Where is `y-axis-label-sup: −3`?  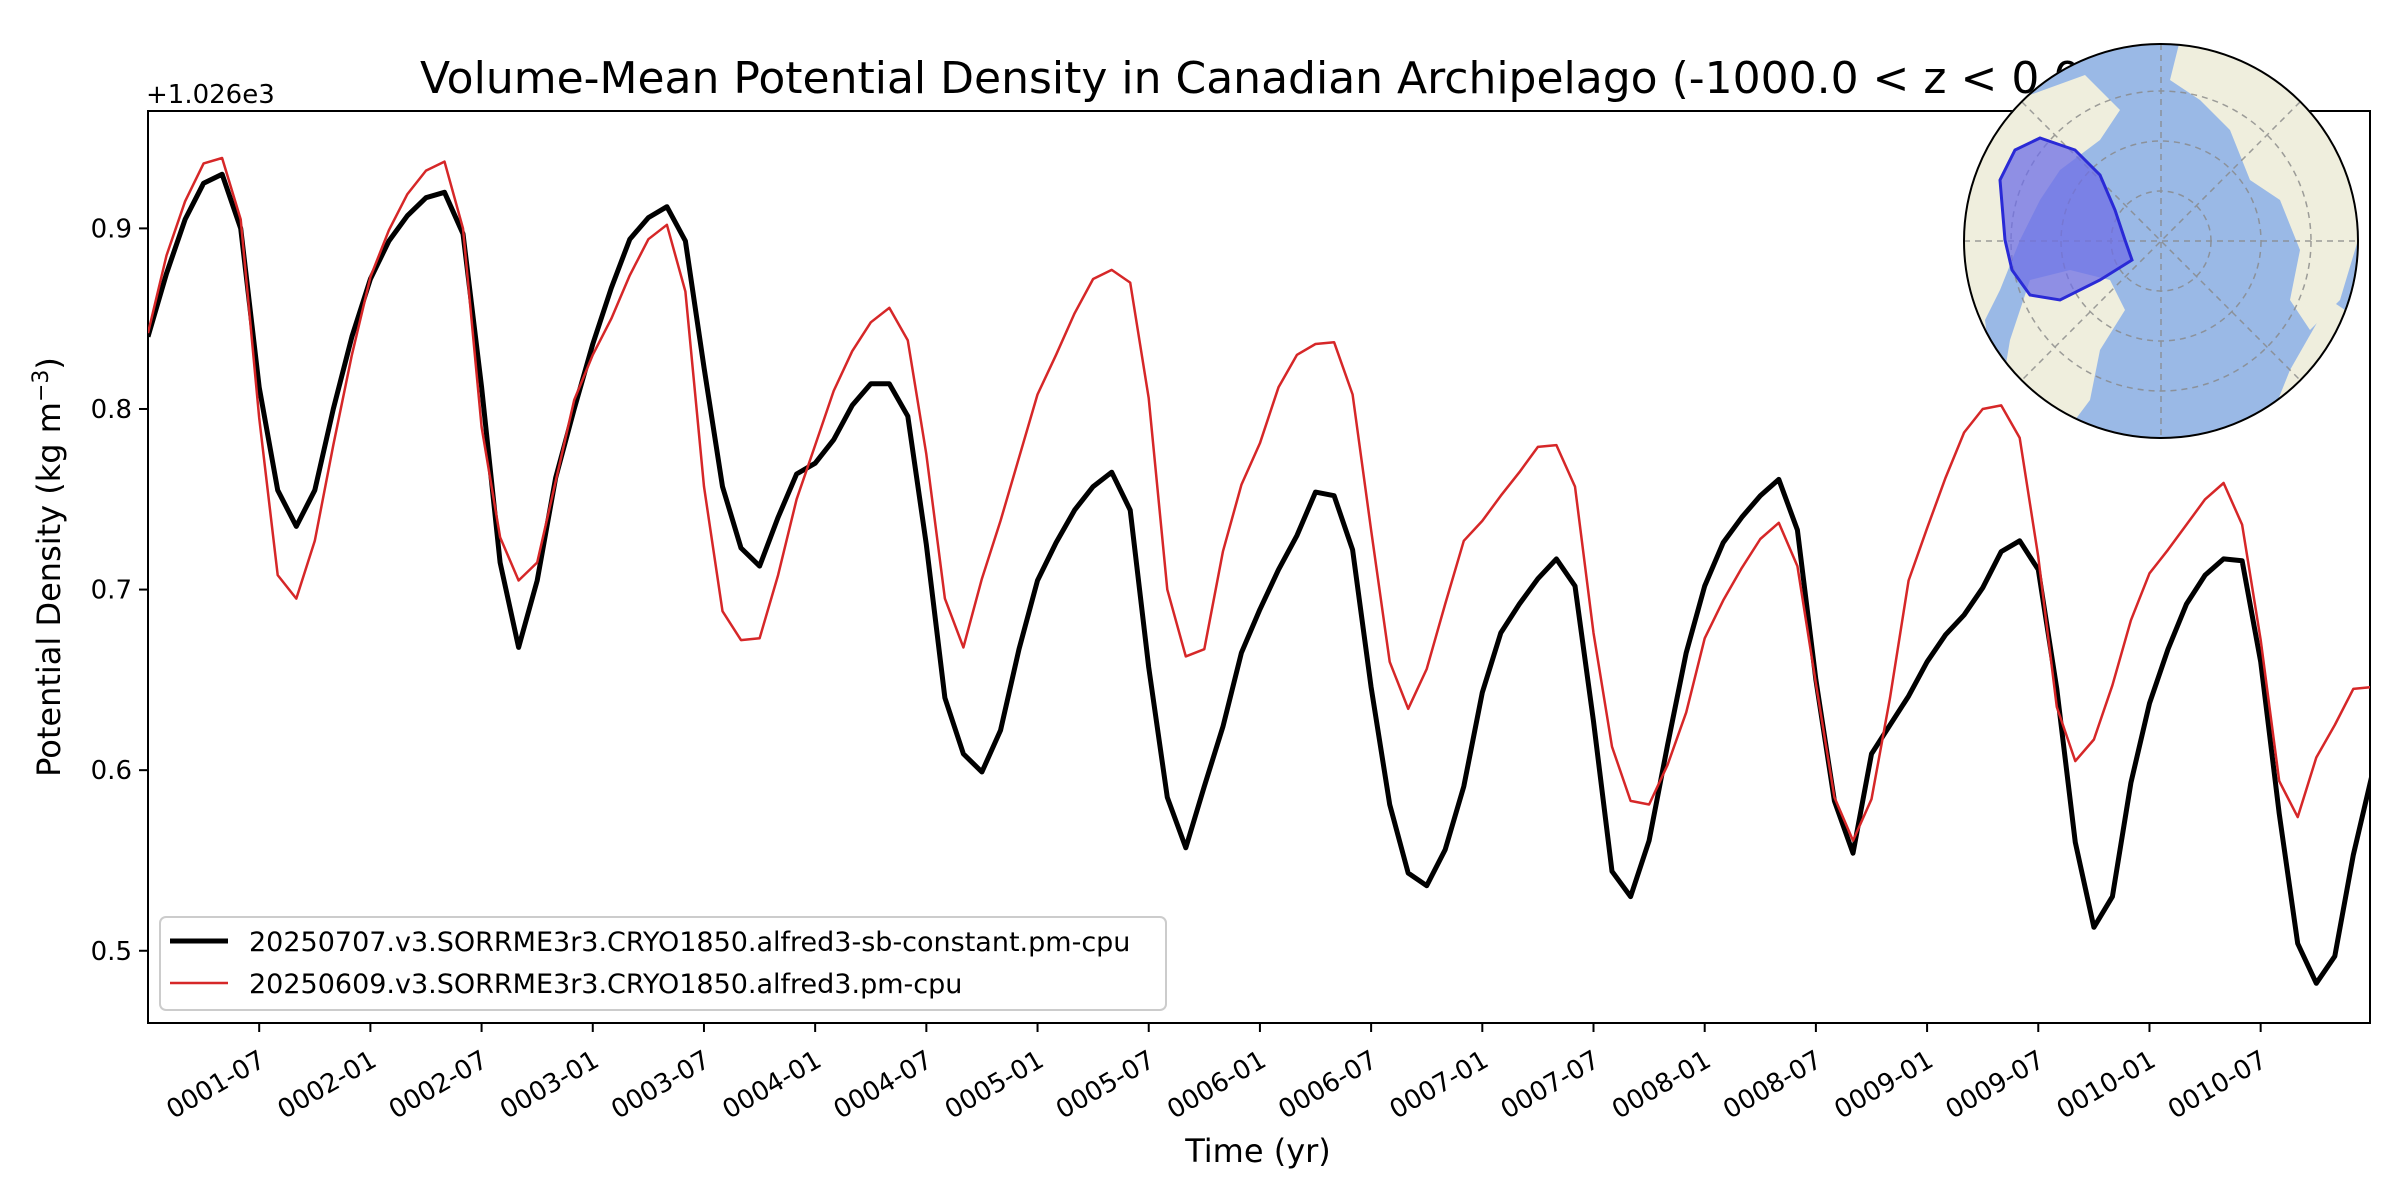
y-axis-label-sup: −3 is located at coordinates (41, 386).